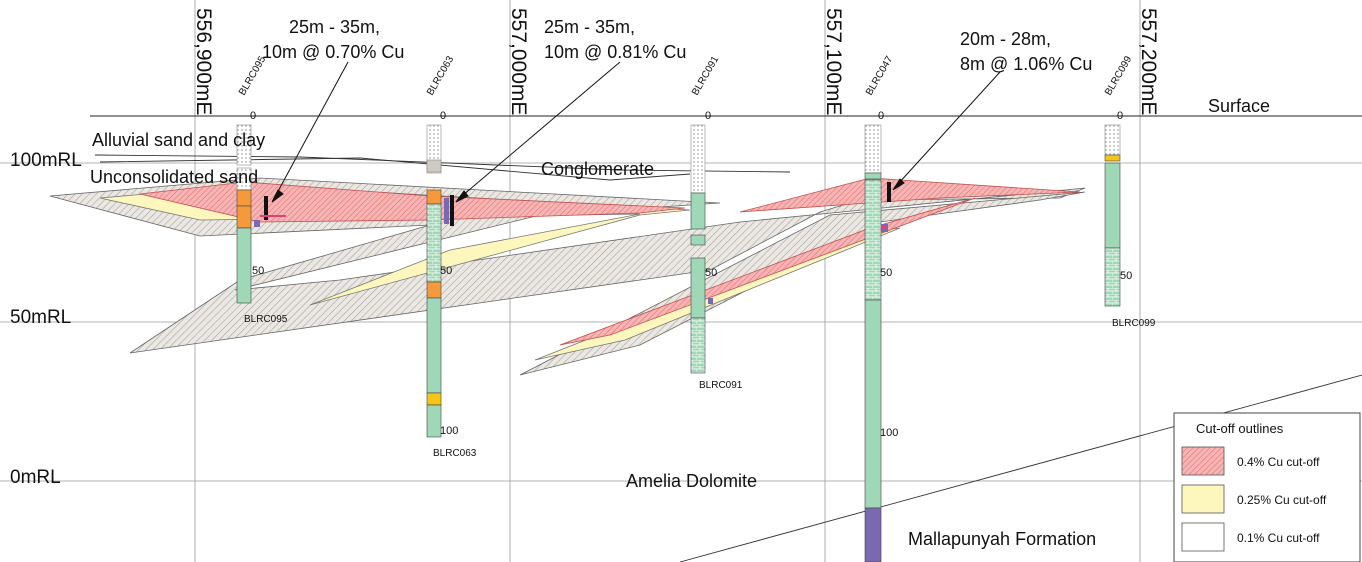 The image size is (1362, 562). I want to click on hole-top-label-blrc047: BLRC047, so click(879, 75).